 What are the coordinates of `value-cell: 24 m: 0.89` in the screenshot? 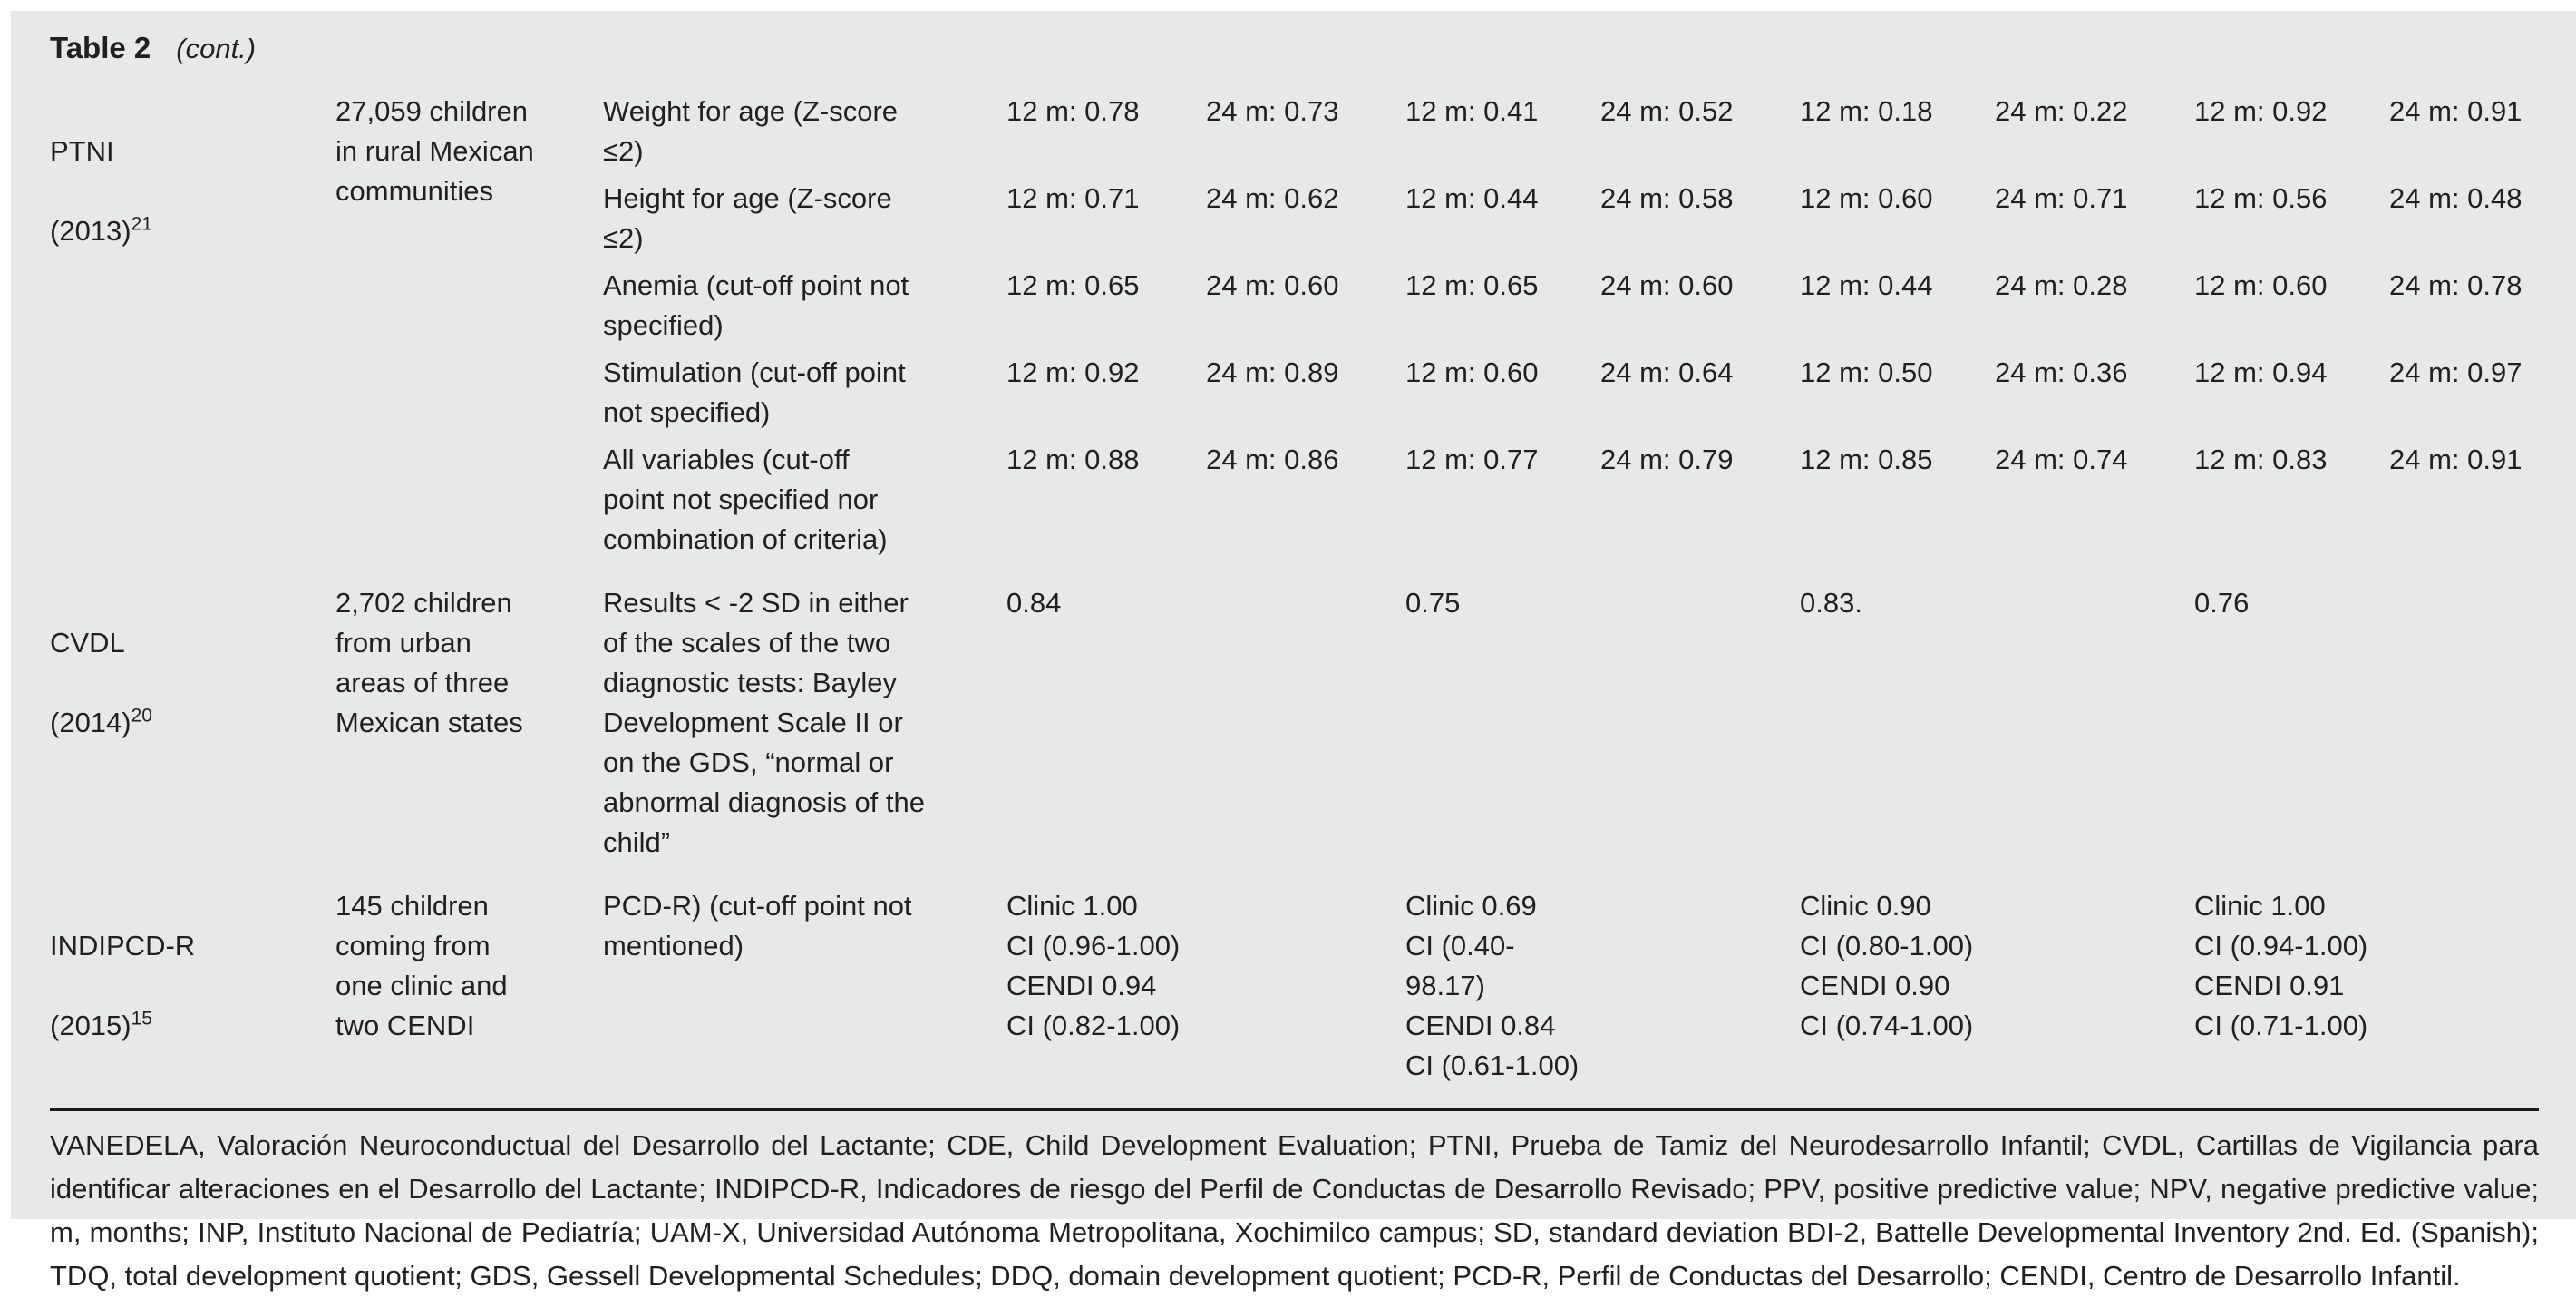 It's located at (1272, 372).